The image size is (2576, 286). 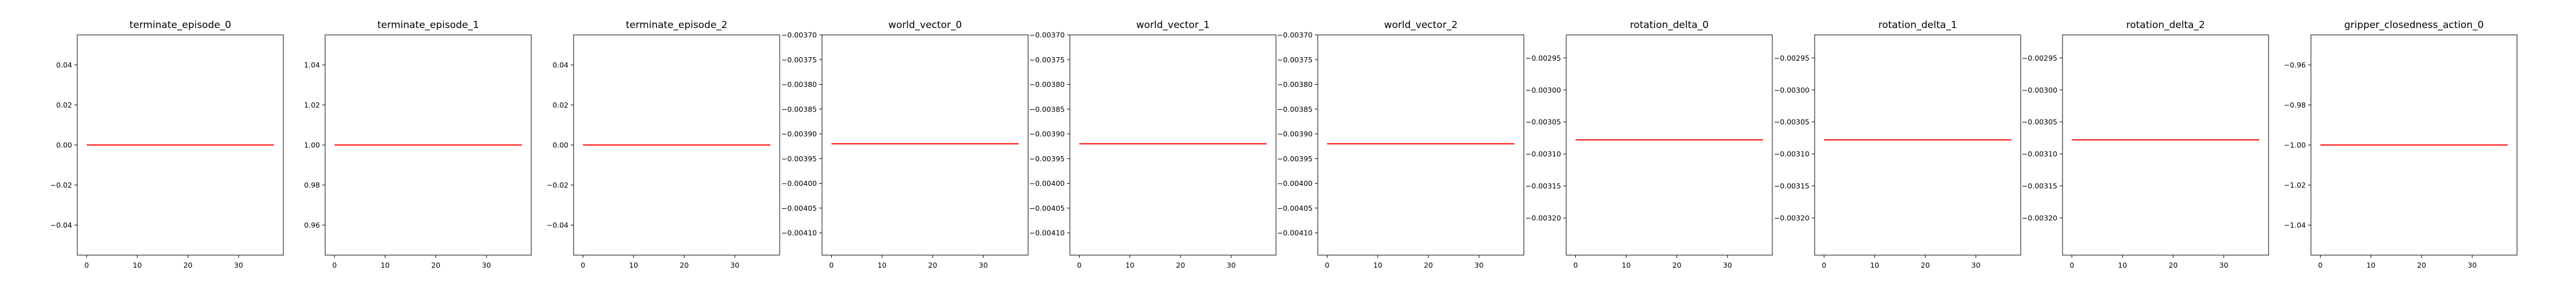 What do you see at coordinates (2295, 185) in the screenshot?
I see `y-tick-label: −1.02` at bounding box center [2295, 185].